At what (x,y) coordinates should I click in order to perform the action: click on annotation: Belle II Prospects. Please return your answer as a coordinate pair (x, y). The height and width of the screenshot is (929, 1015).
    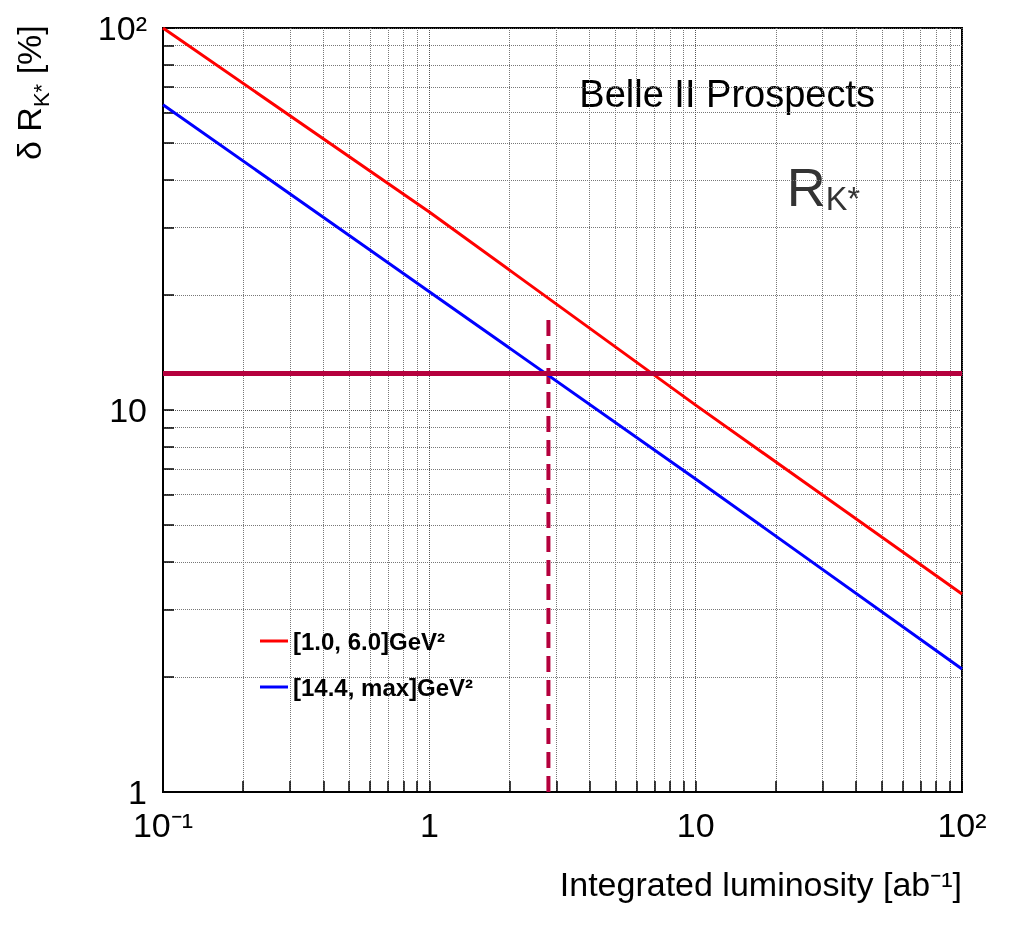
    Looking at the image, I should click on (727, 94).